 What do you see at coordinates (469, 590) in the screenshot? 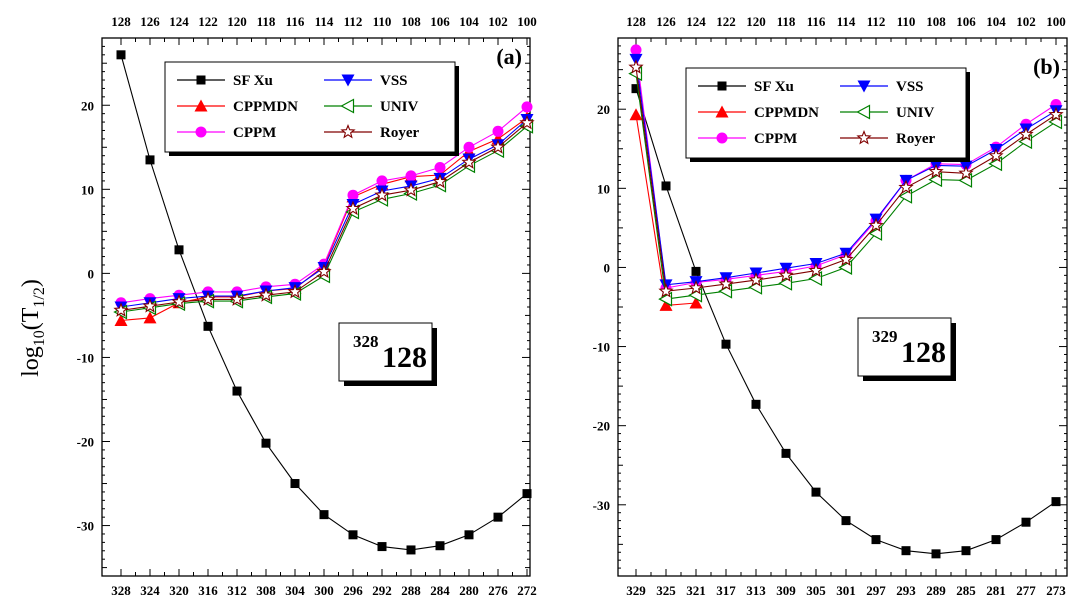
I see `x-tick-label: 280` at bounding box center [469, 590].